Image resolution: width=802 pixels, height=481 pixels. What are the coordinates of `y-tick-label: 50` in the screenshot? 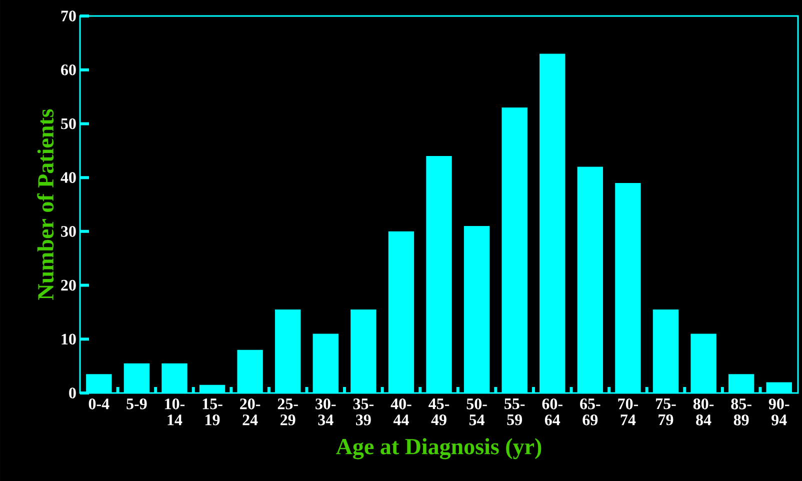 It's located at (68, 124).